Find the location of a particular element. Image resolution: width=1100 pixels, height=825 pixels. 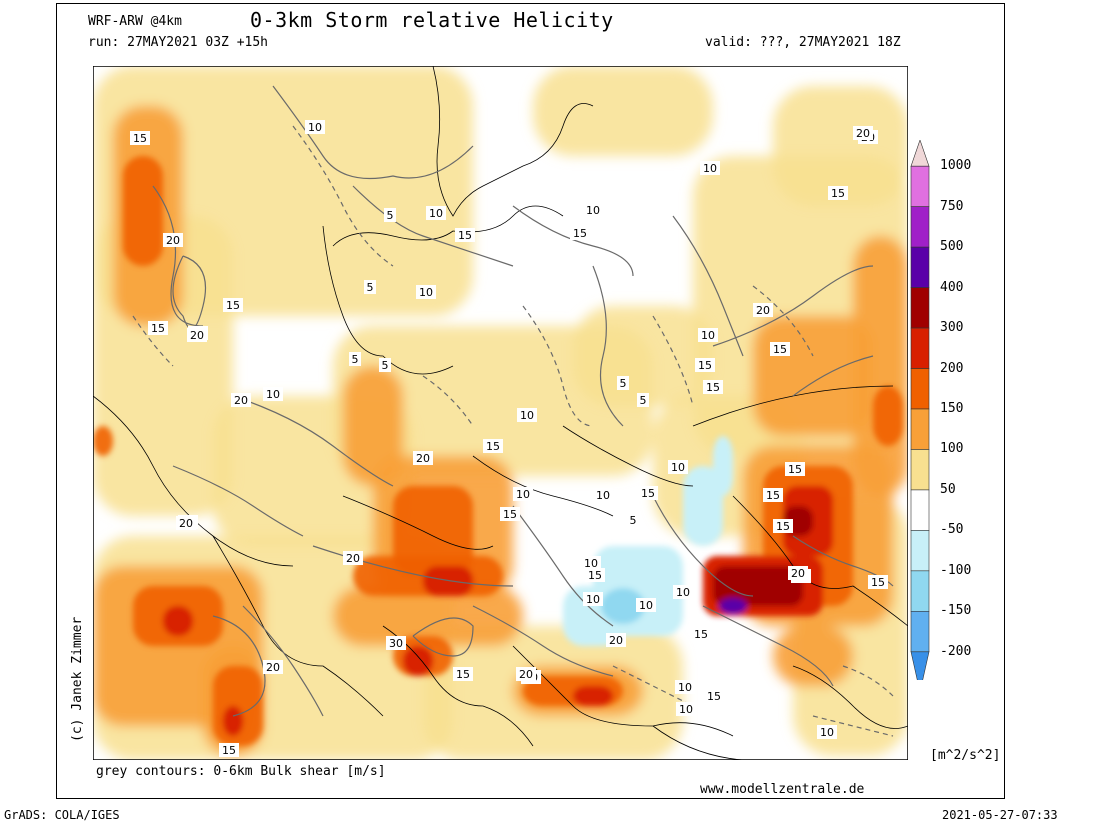

run-info: run: 27MAY2021 03Z +15h is located at coordinates (178, 42).